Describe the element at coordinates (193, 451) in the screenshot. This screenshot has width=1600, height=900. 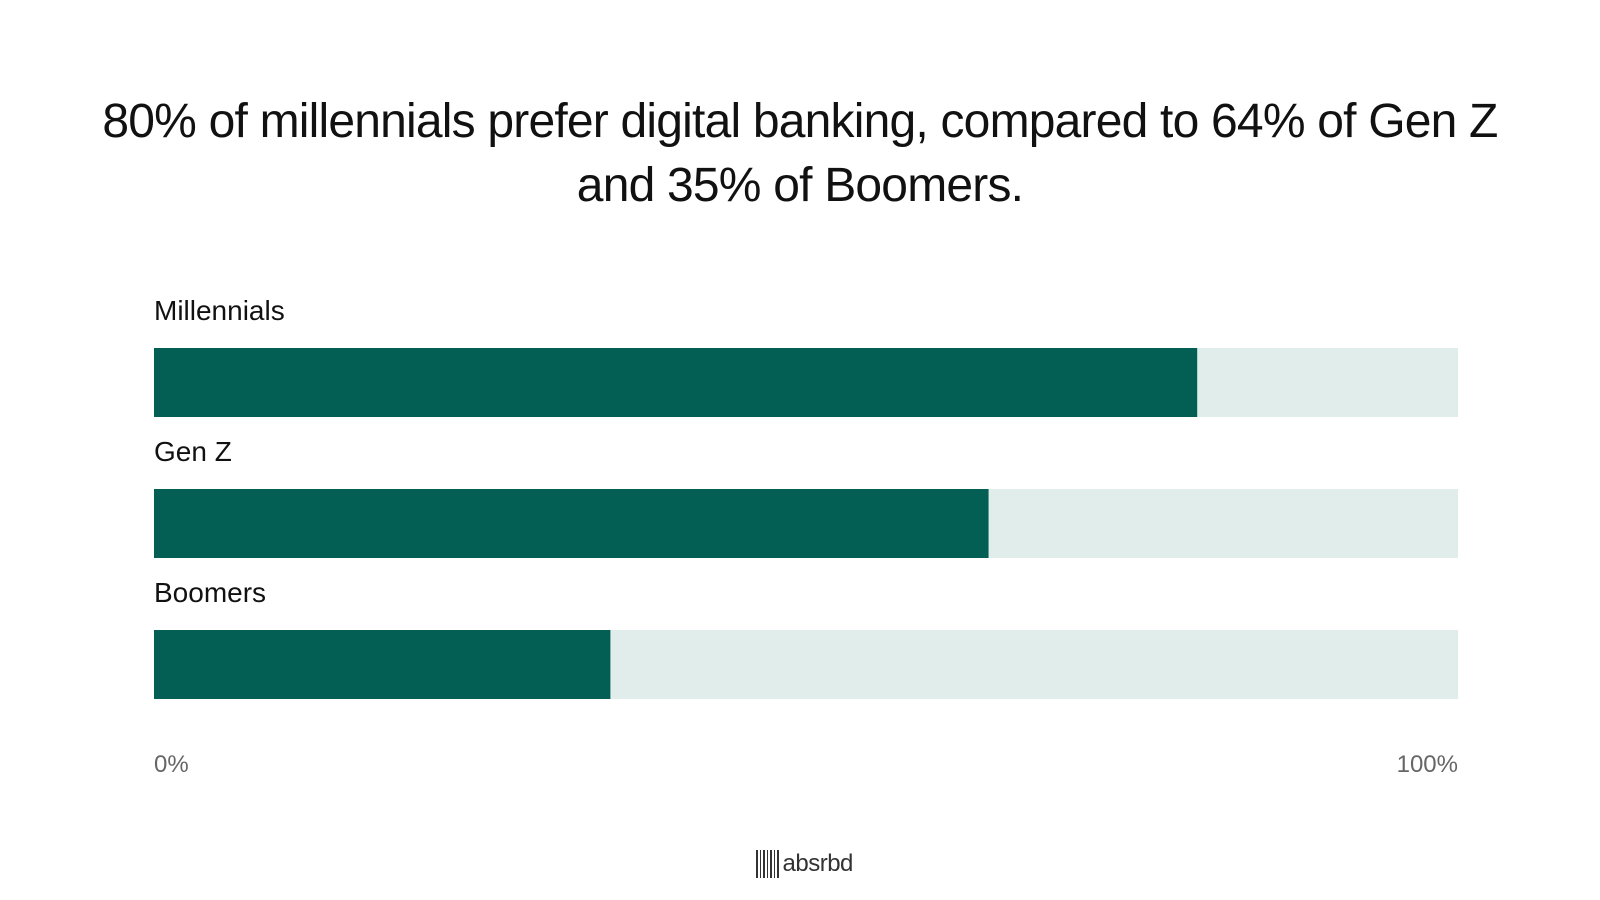
I see `category-label-gen-z: Gen Z` at that location.